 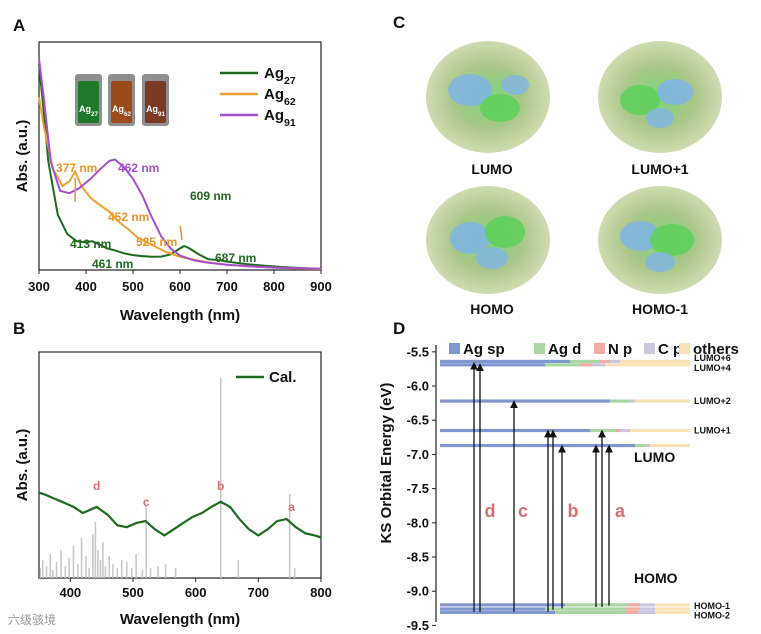 What do you see at coordinates (712, 615) in the screenshot?
I see `level-label-homo-2: HOMO-2` at bounding box center [712, 615].